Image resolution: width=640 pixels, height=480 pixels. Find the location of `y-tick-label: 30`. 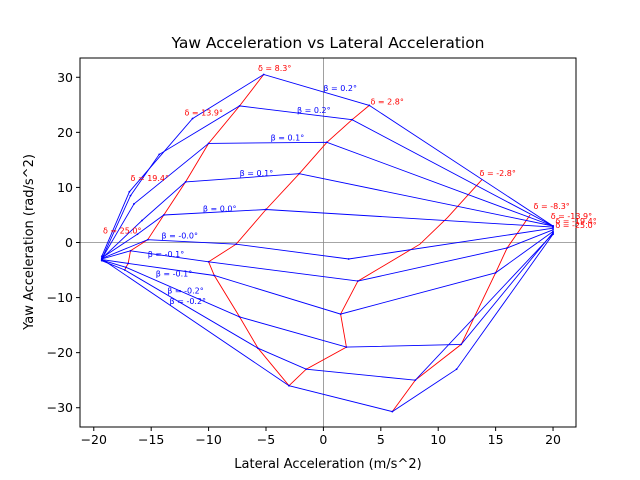

y-tick-label: 30 is located at coordinates (65, 77).